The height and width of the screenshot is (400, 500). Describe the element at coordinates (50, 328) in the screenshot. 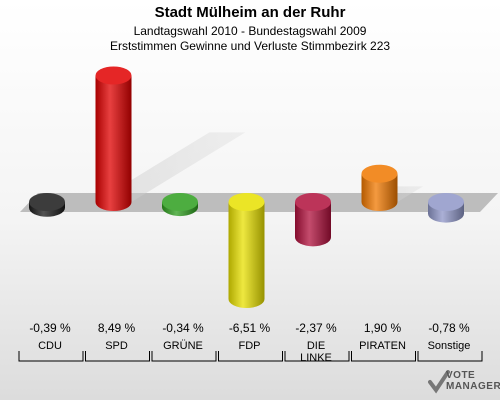

I see `value-label: -0,39 %` at that location.